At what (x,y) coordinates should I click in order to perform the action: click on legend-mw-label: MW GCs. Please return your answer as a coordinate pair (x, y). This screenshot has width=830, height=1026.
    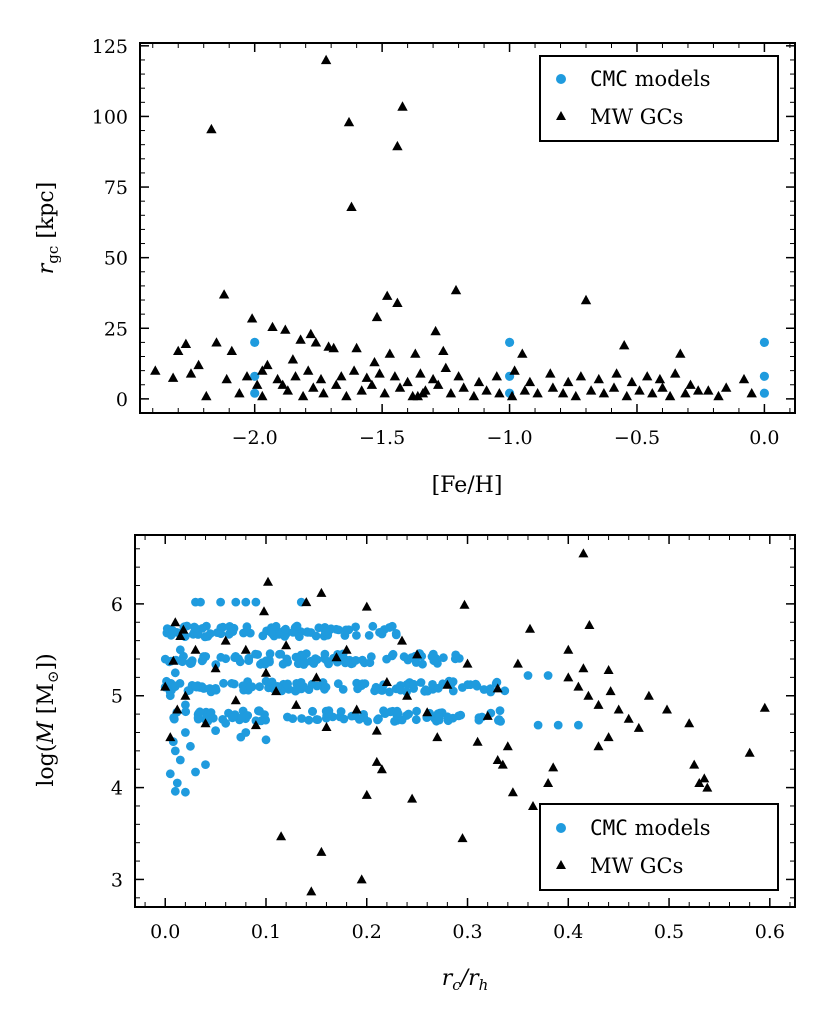
    Looking at the image, I should click on (636, 866).